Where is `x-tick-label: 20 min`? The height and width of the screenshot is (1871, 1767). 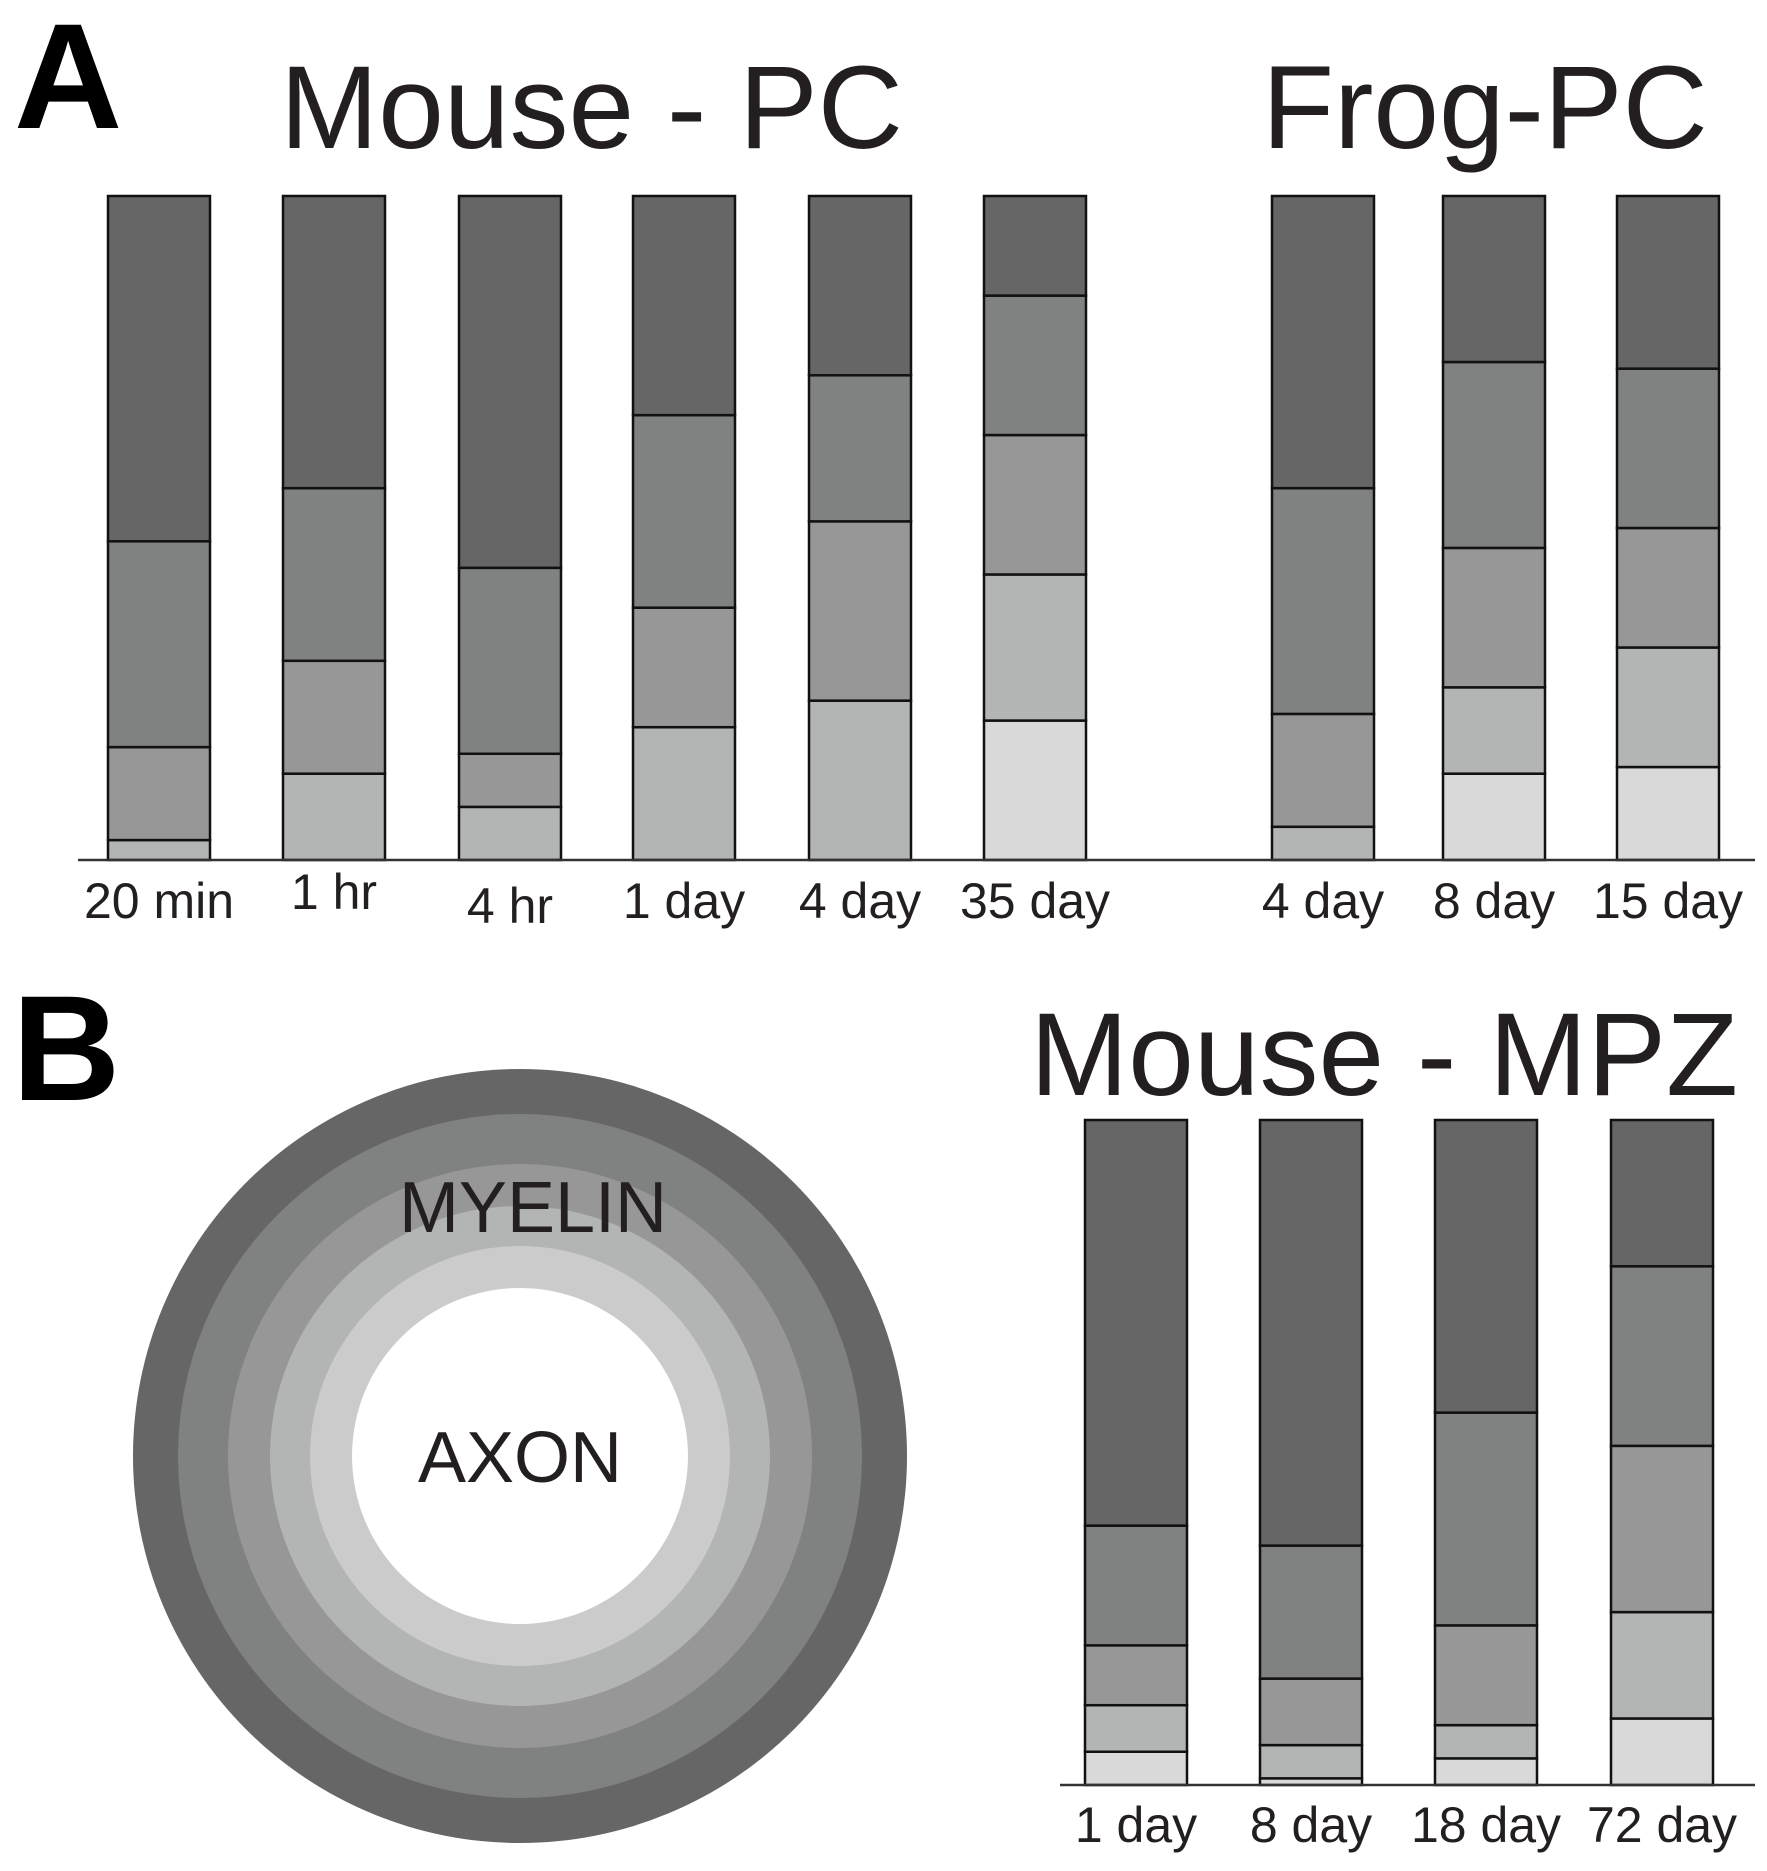
x-tick-label: 20 min is located at coordinates (159, 901).